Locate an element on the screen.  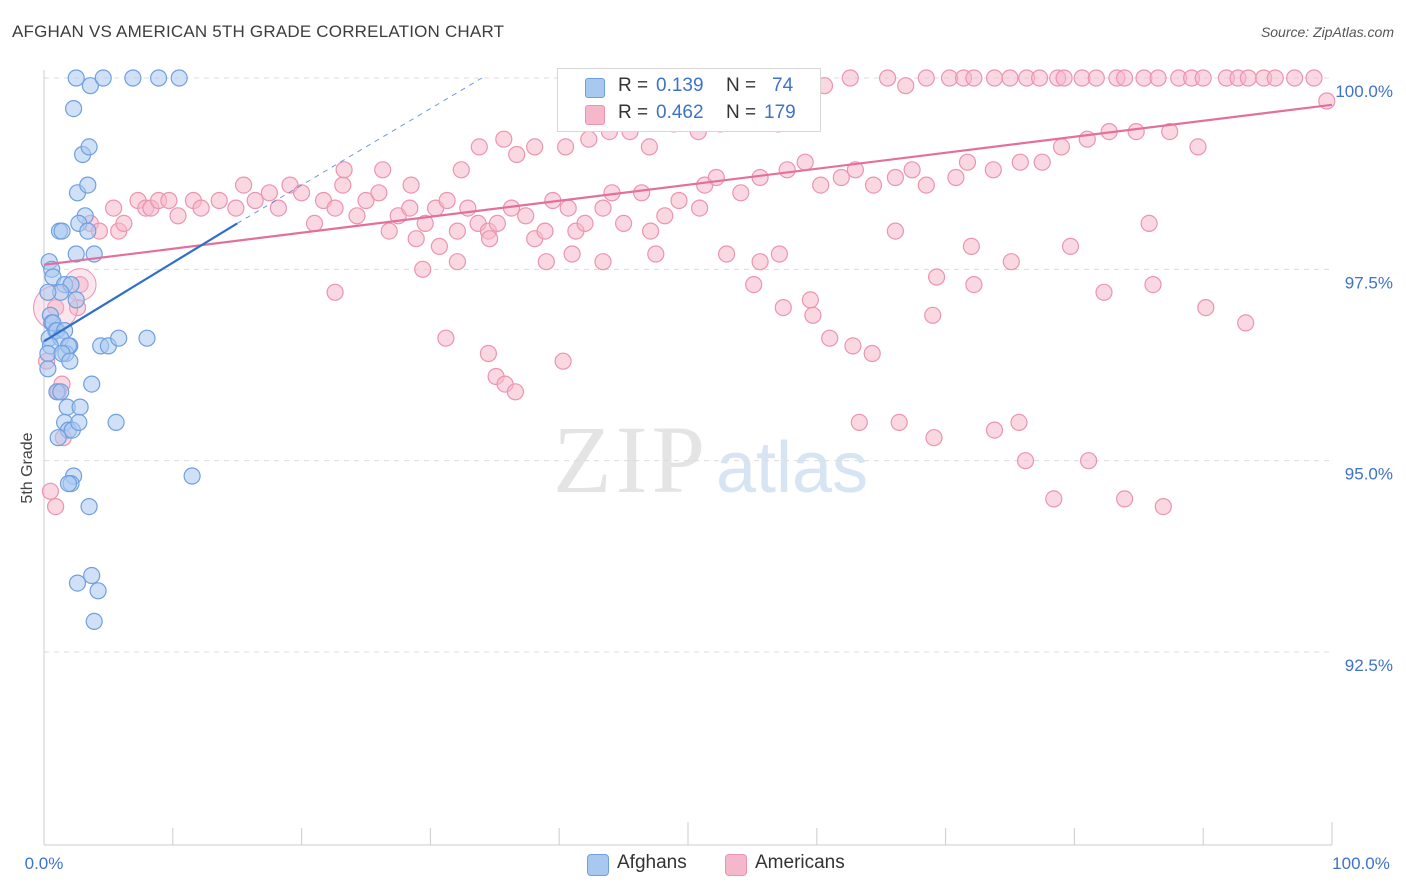
afghans-trend-extension is located at coordinates (359, 150).